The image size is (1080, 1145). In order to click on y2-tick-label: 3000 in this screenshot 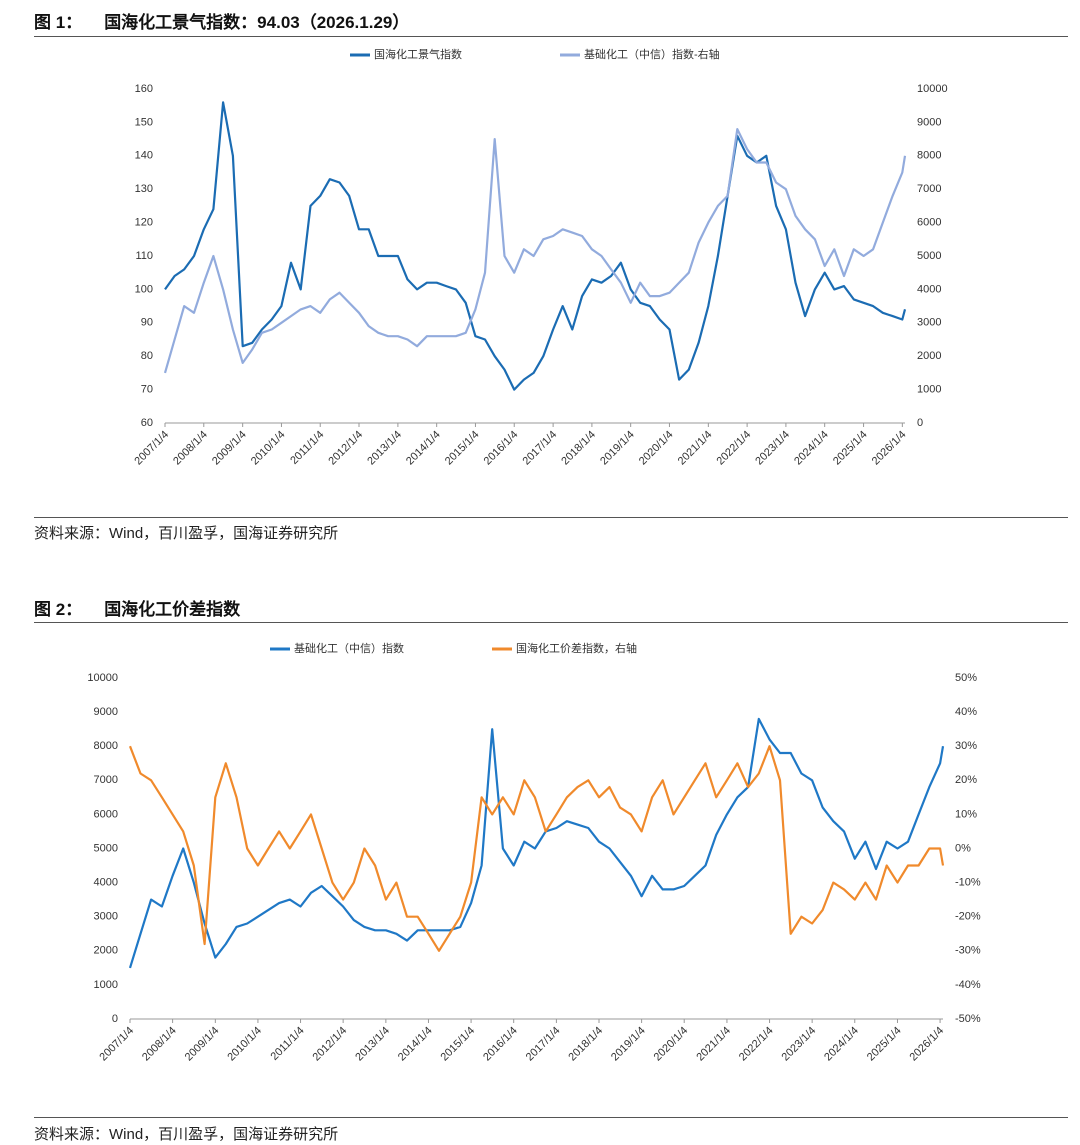, I will do `click(929, 323)`.